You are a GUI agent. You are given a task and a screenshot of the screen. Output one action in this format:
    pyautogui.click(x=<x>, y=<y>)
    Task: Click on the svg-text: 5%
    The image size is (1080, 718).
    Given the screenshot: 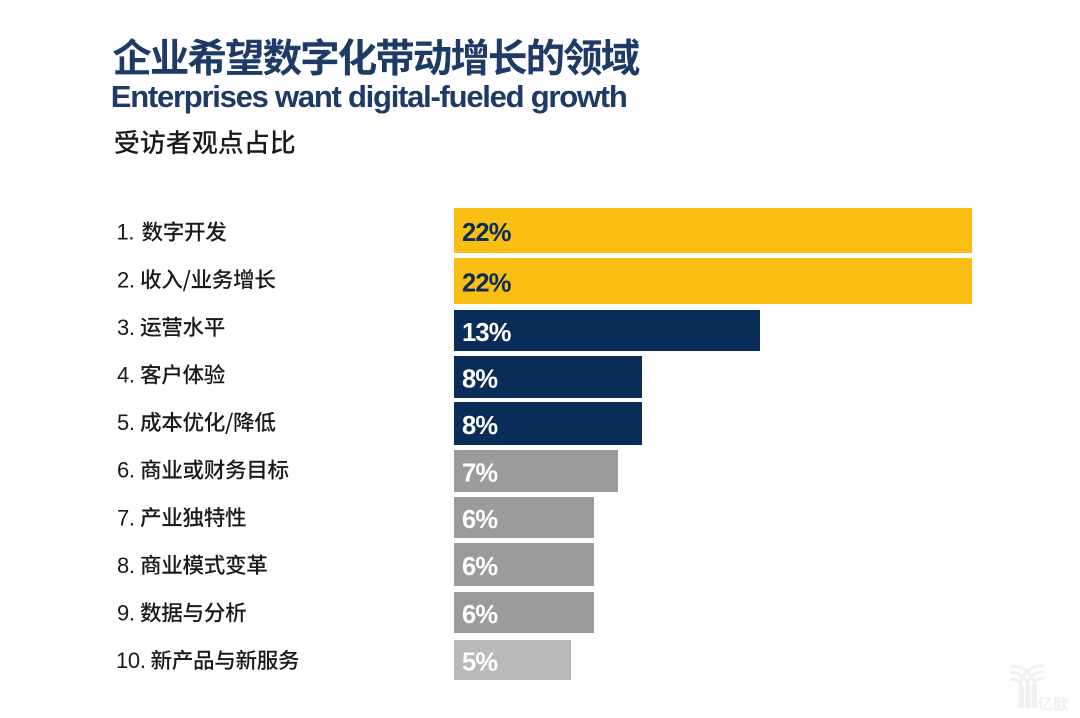 What is the action you would take?
    pyautogui.click(x=479, y=663)
    